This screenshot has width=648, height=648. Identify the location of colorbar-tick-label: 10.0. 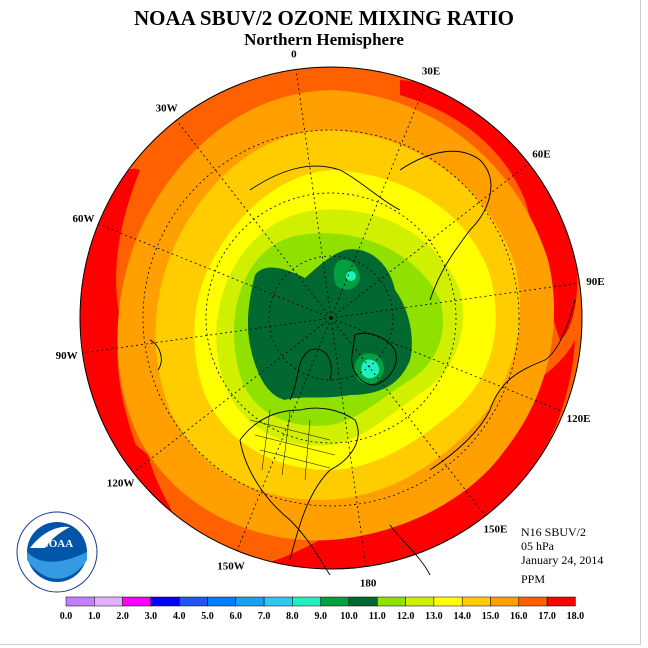
(349, 616).